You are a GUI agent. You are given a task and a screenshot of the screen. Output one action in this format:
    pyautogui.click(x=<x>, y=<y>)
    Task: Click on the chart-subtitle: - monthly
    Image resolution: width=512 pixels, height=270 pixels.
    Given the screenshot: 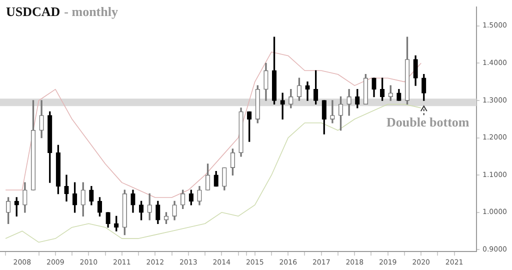 What is the action you would take?
    pyautogui.click(x=91, y=11)
    